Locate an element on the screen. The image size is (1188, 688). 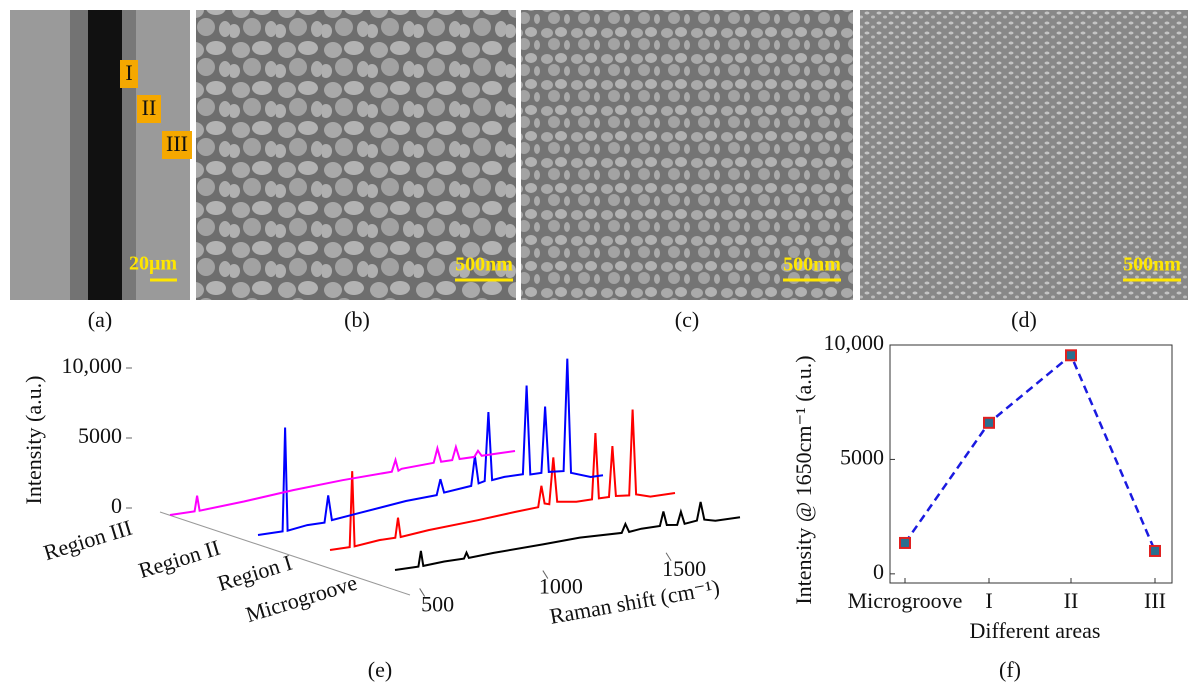
y-tick-label: 0 is located at coordinates (878, 571).